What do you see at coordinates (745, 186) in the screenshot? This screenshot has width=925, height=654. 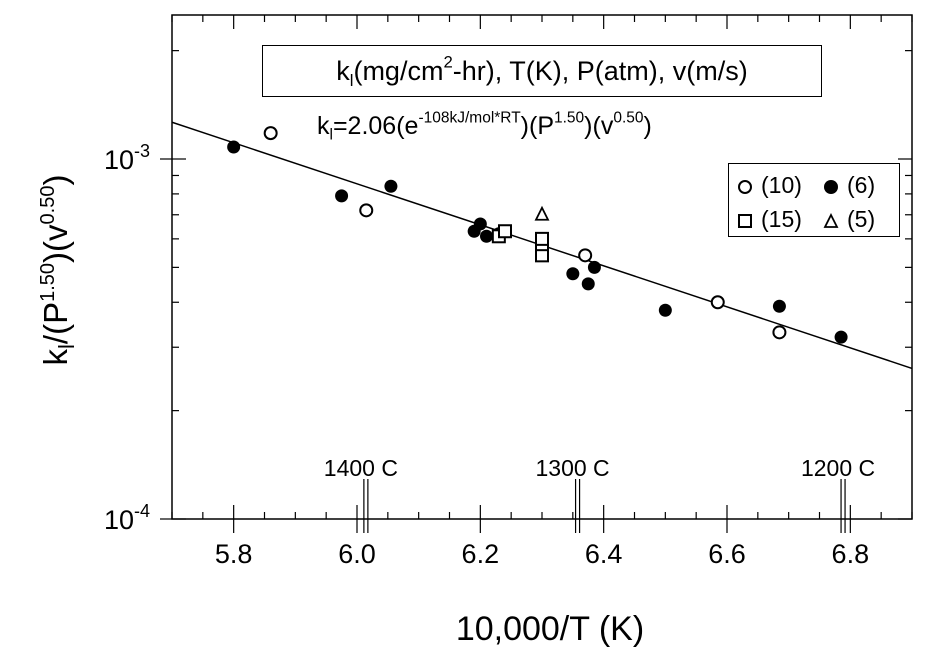 I see `open-circle-icon` at bounding box center [745, 186].